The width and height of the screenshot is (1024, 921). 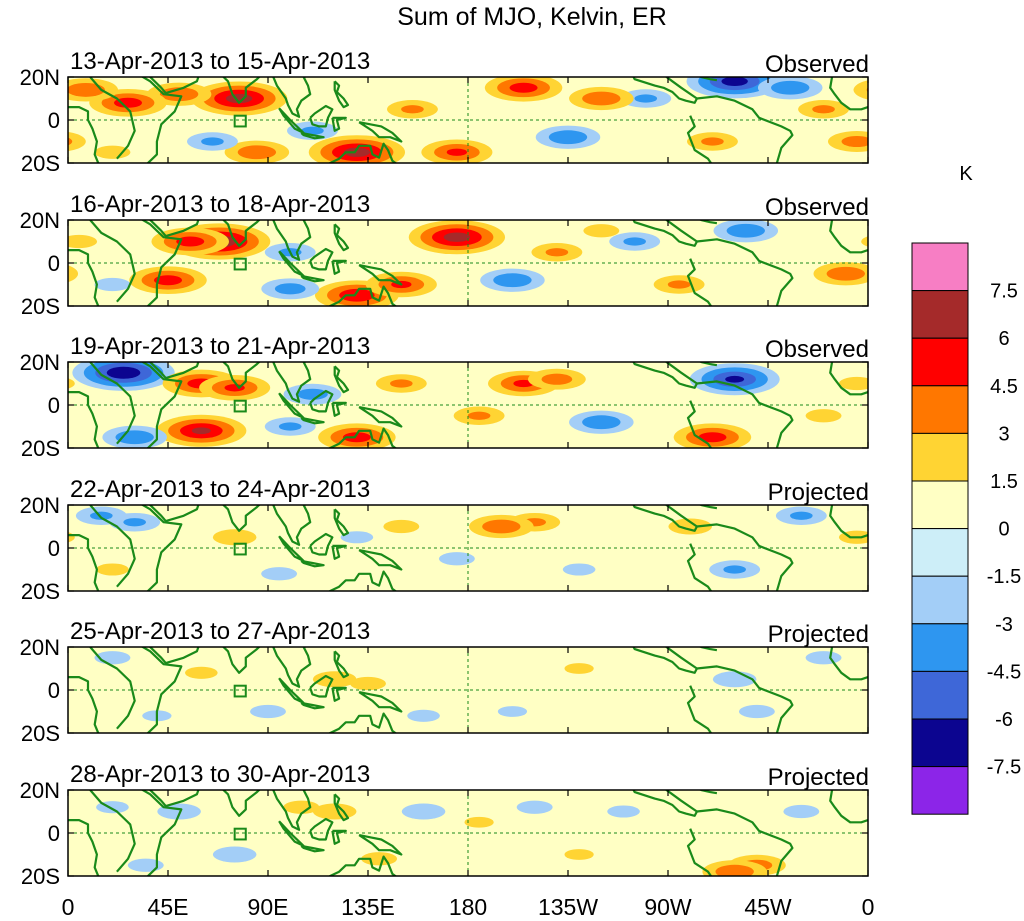 What do you see at coordinates (1003, 434) in the screenshot?
I see `colorbar-label: 3` at bounding box center [1003, 434].